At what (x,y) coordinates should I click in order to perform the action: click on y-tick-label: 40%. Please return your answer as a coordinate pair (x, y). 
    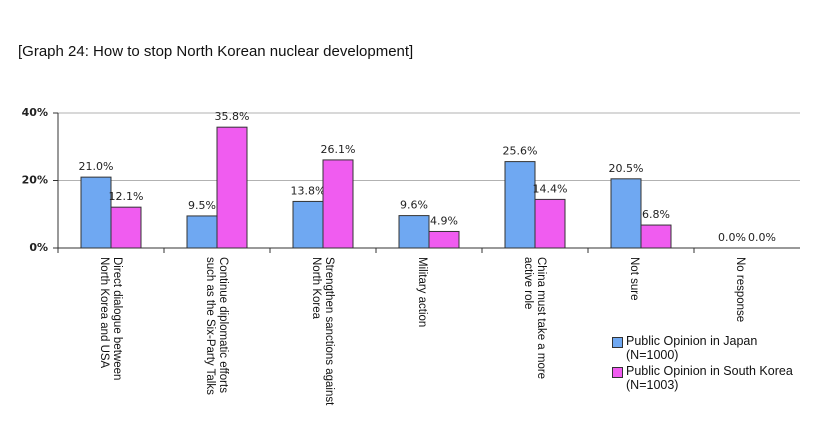
    Looking at the image, I should click on (35, 112).